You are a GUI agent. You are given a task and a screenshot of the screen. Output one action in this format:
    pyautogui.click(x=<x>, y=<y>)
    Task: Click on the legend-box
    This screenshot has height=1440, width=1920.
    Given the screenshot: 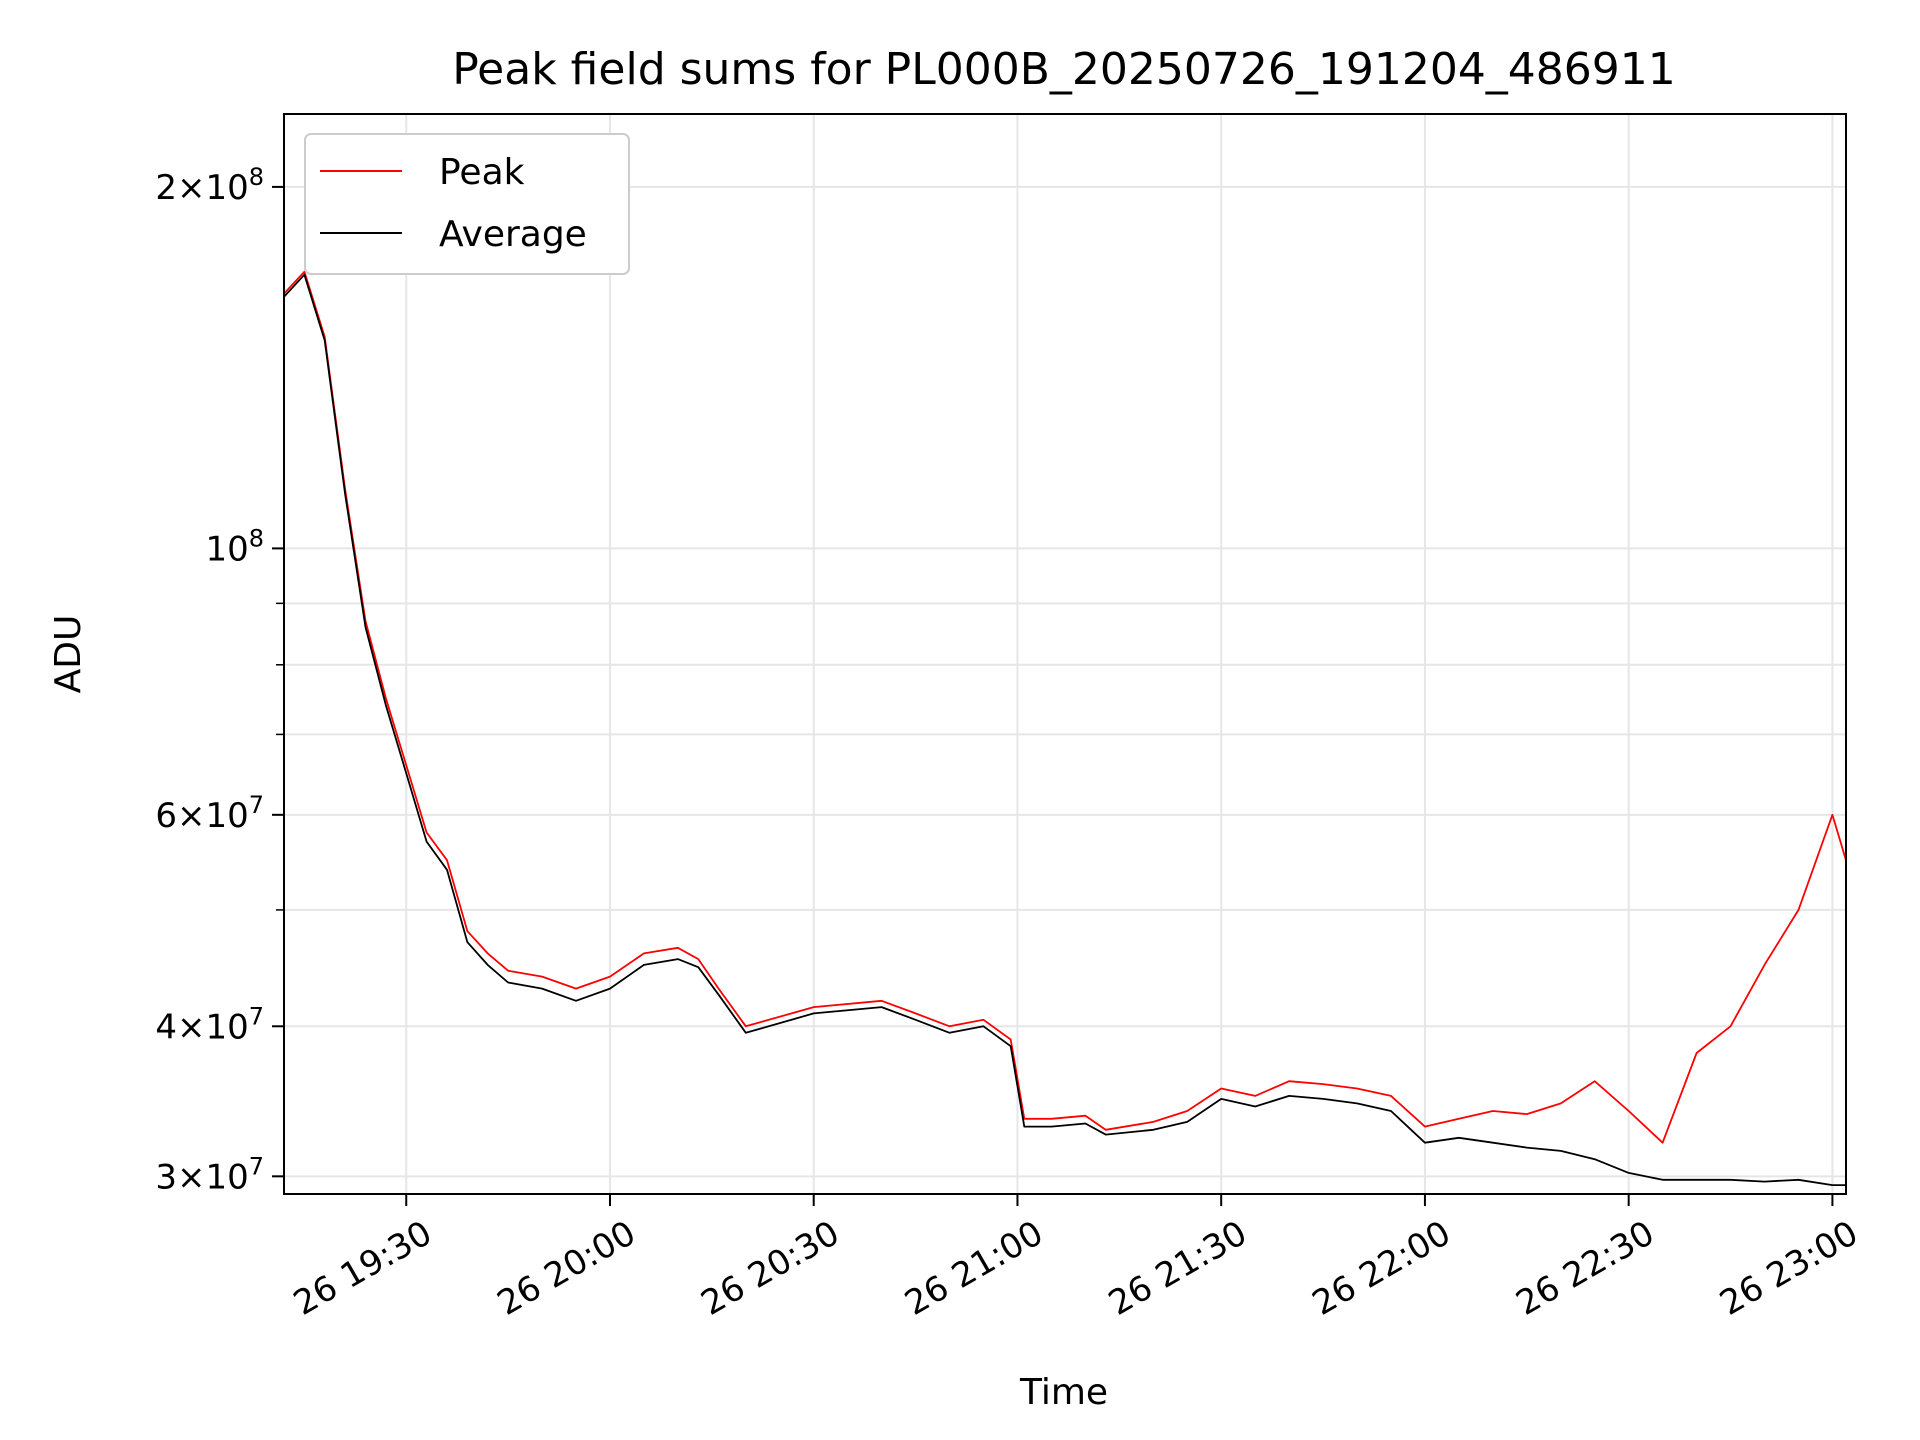 What is the action you would take?
    pyautogui.click(x=467, y=204)
    